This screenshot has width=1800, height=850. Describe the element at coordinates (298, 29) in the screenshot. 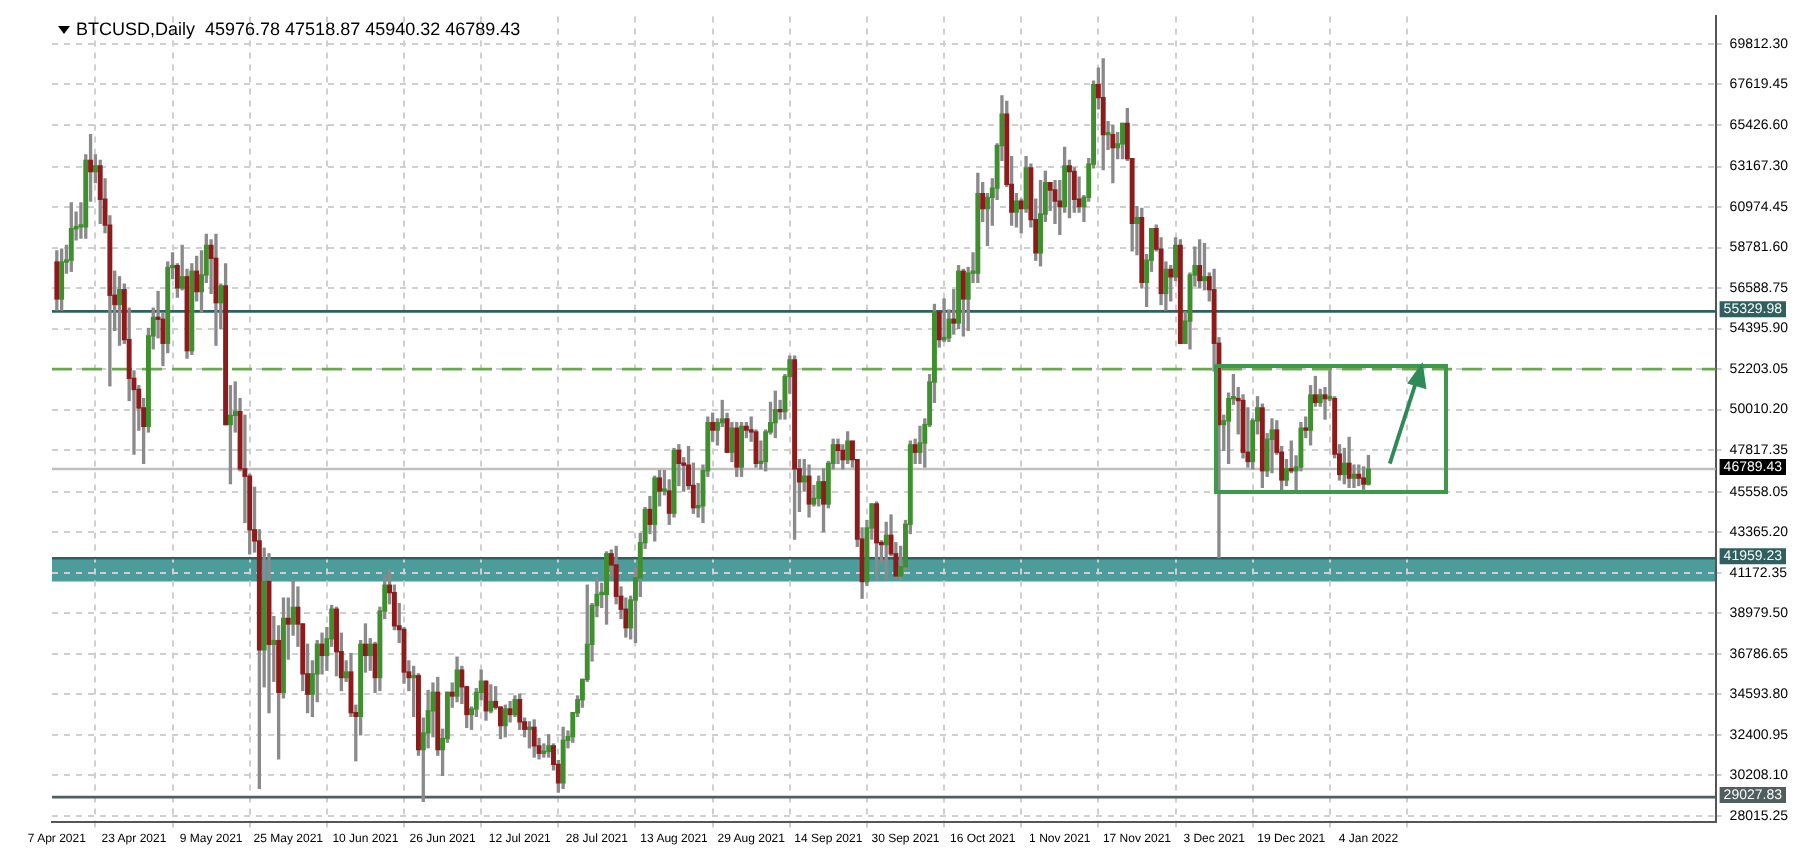

I see `chart-title: BTCUSD,Daily 45976.78 47518.87 45940.32 46789.43` at that location.